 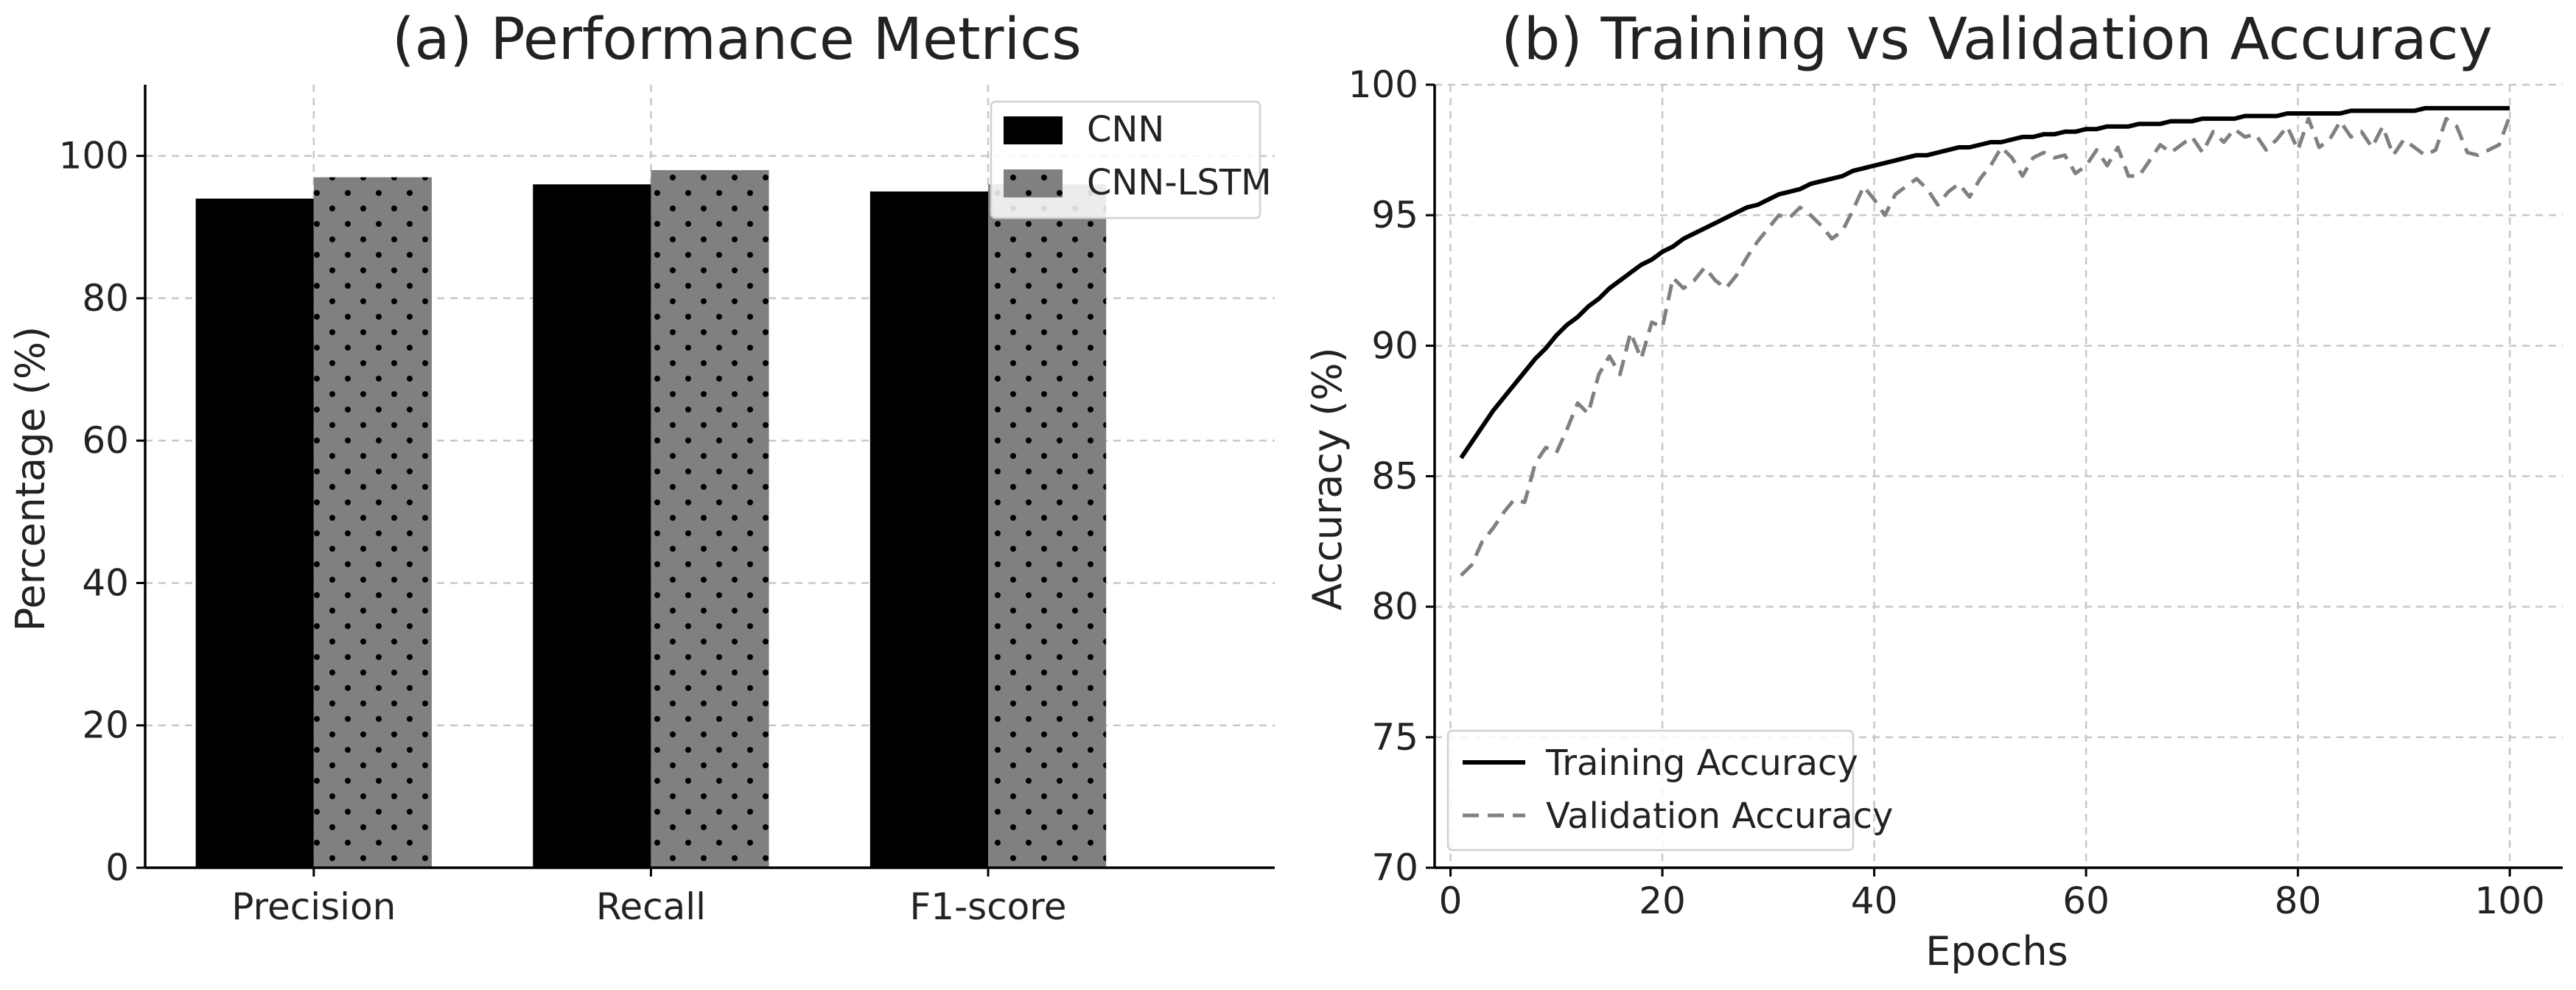 I want to click on panel-a-legend-label: CNN-LSTM, so click(x=1179, y=183).